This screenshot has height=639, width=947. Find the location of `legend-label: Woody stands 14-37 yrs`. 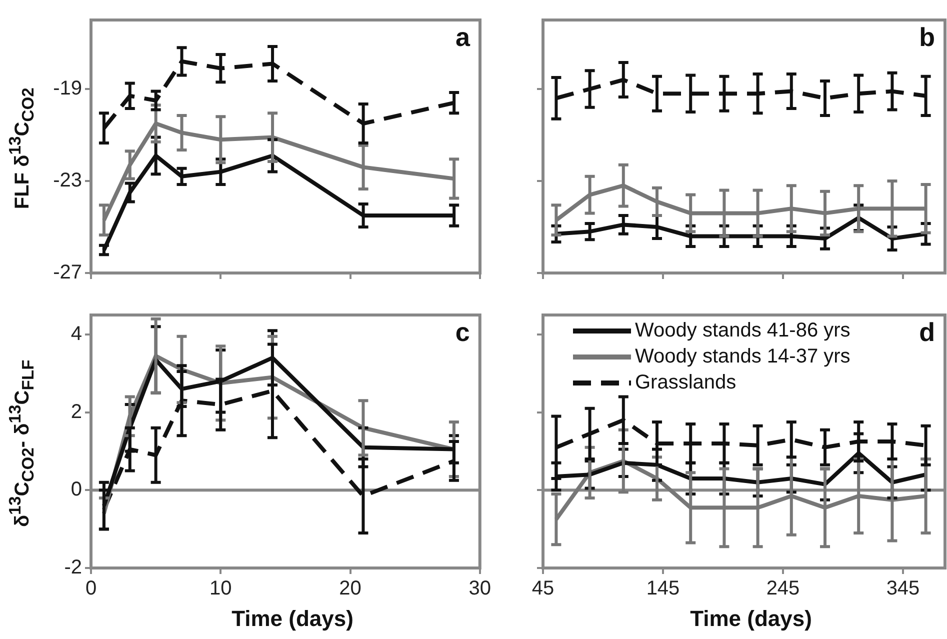

legend-label: Woody stands 14-37 yrs is located at coordinates (742, 357).